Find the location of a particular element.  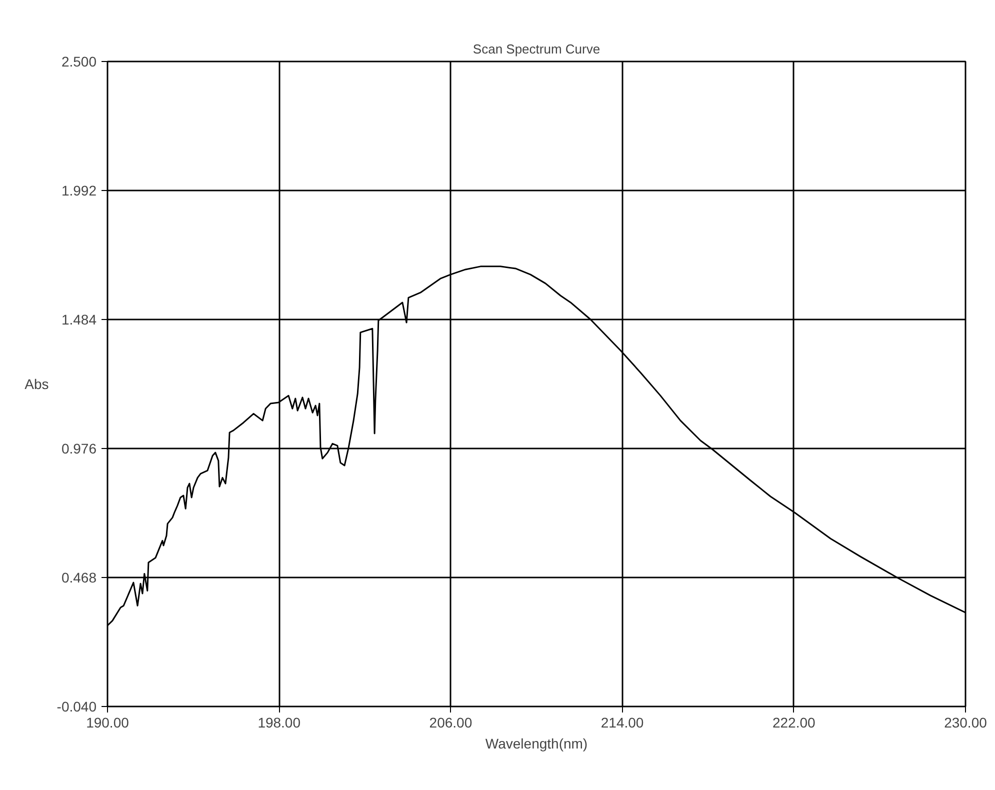

y-axis-title: Abs is located at coordinates (36, 384).